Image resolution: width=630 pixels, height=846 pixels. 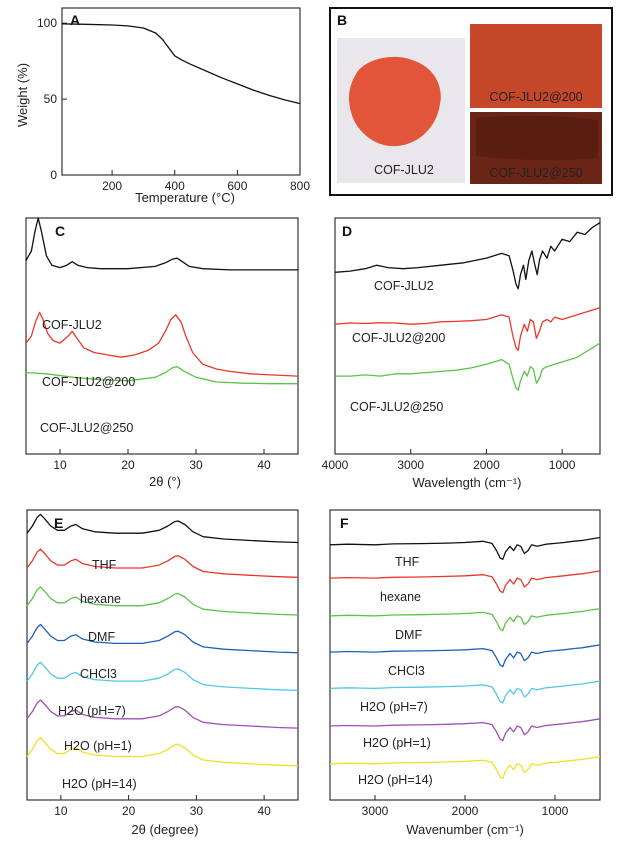 What do you see at coordinates (162, 563) in the screenshot?
I see `panel-e-series-hexane` at bounding box center [162, 563].